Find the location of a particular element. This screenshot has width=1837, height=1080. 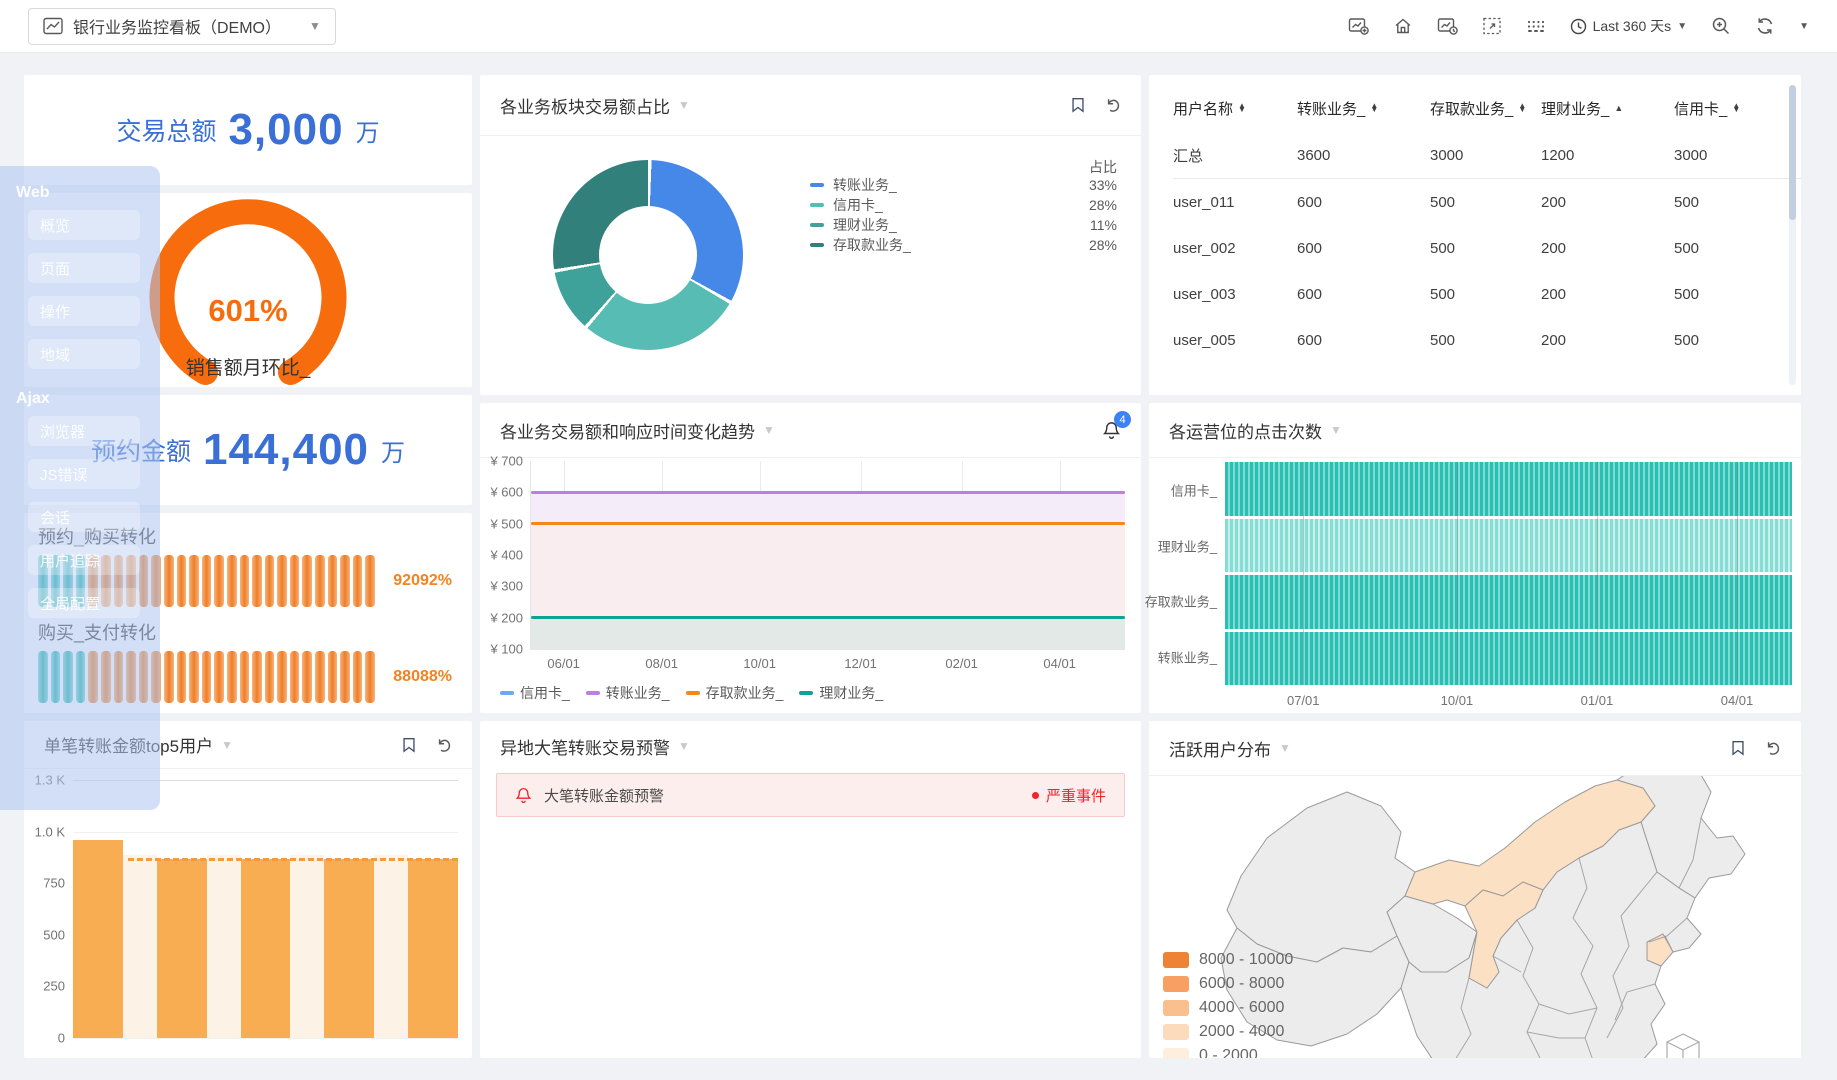

map-legend-item: 8000 - 10000 is located at coordinates (1228, 960).